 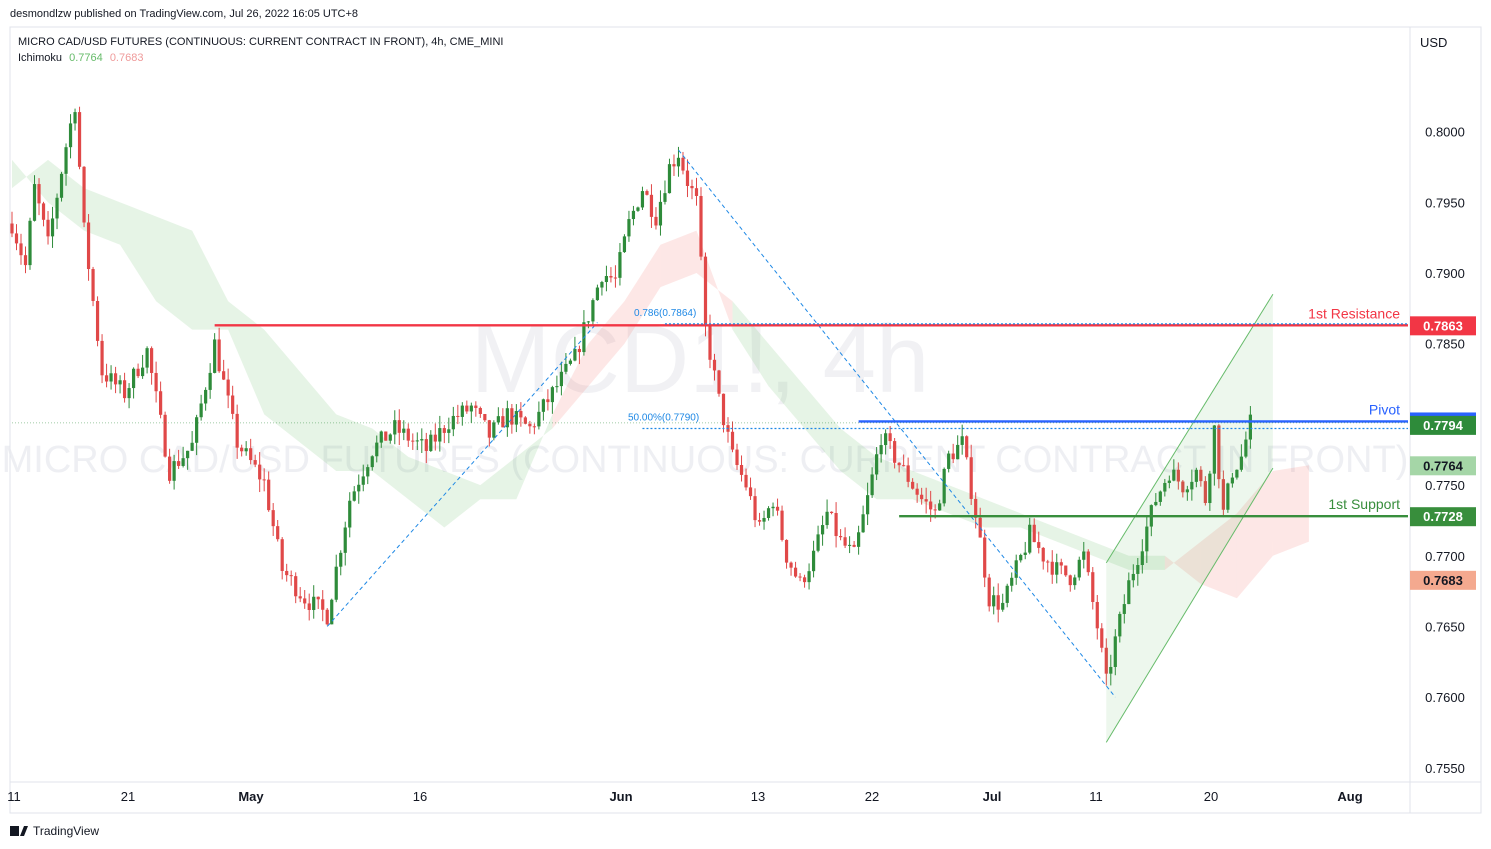 What do you see at coordinates (86, 58) in the screenshot?
I see `indicator-value-a: 0.7764` at bounding box center [86, 58].